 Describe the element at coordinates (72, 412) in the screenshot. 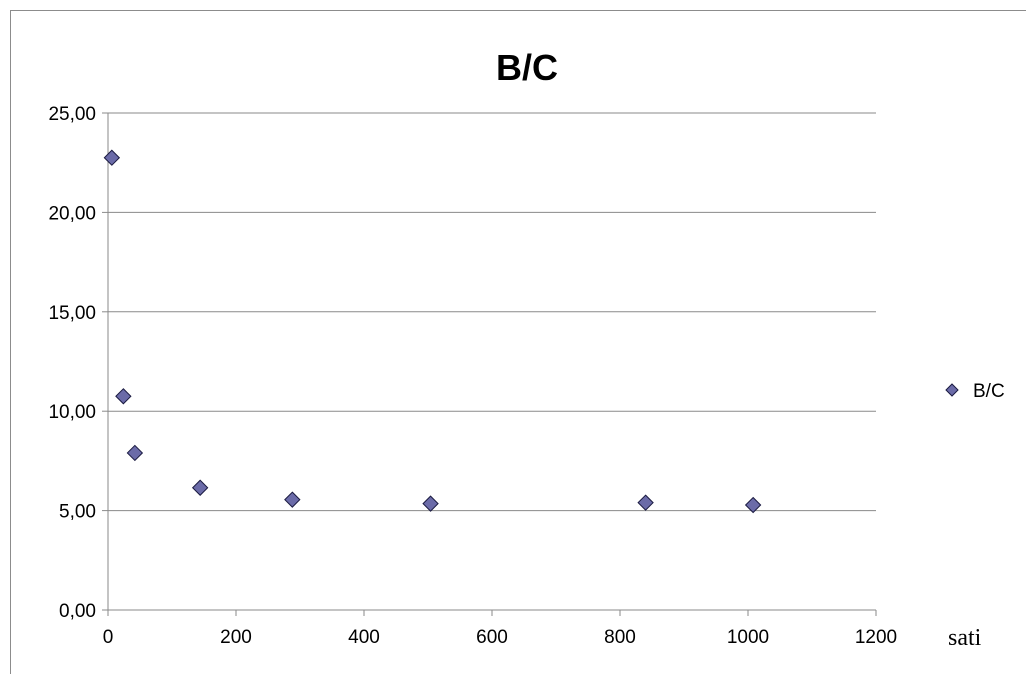

I see `y-tick-label: 10,00` at that location.